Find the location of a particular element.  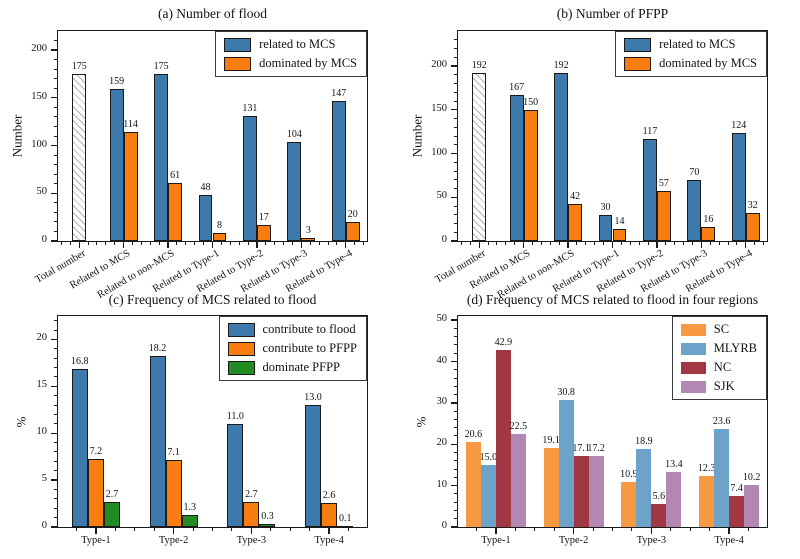

x-tick-label: Type-2 is located at coordinates (573, 540).